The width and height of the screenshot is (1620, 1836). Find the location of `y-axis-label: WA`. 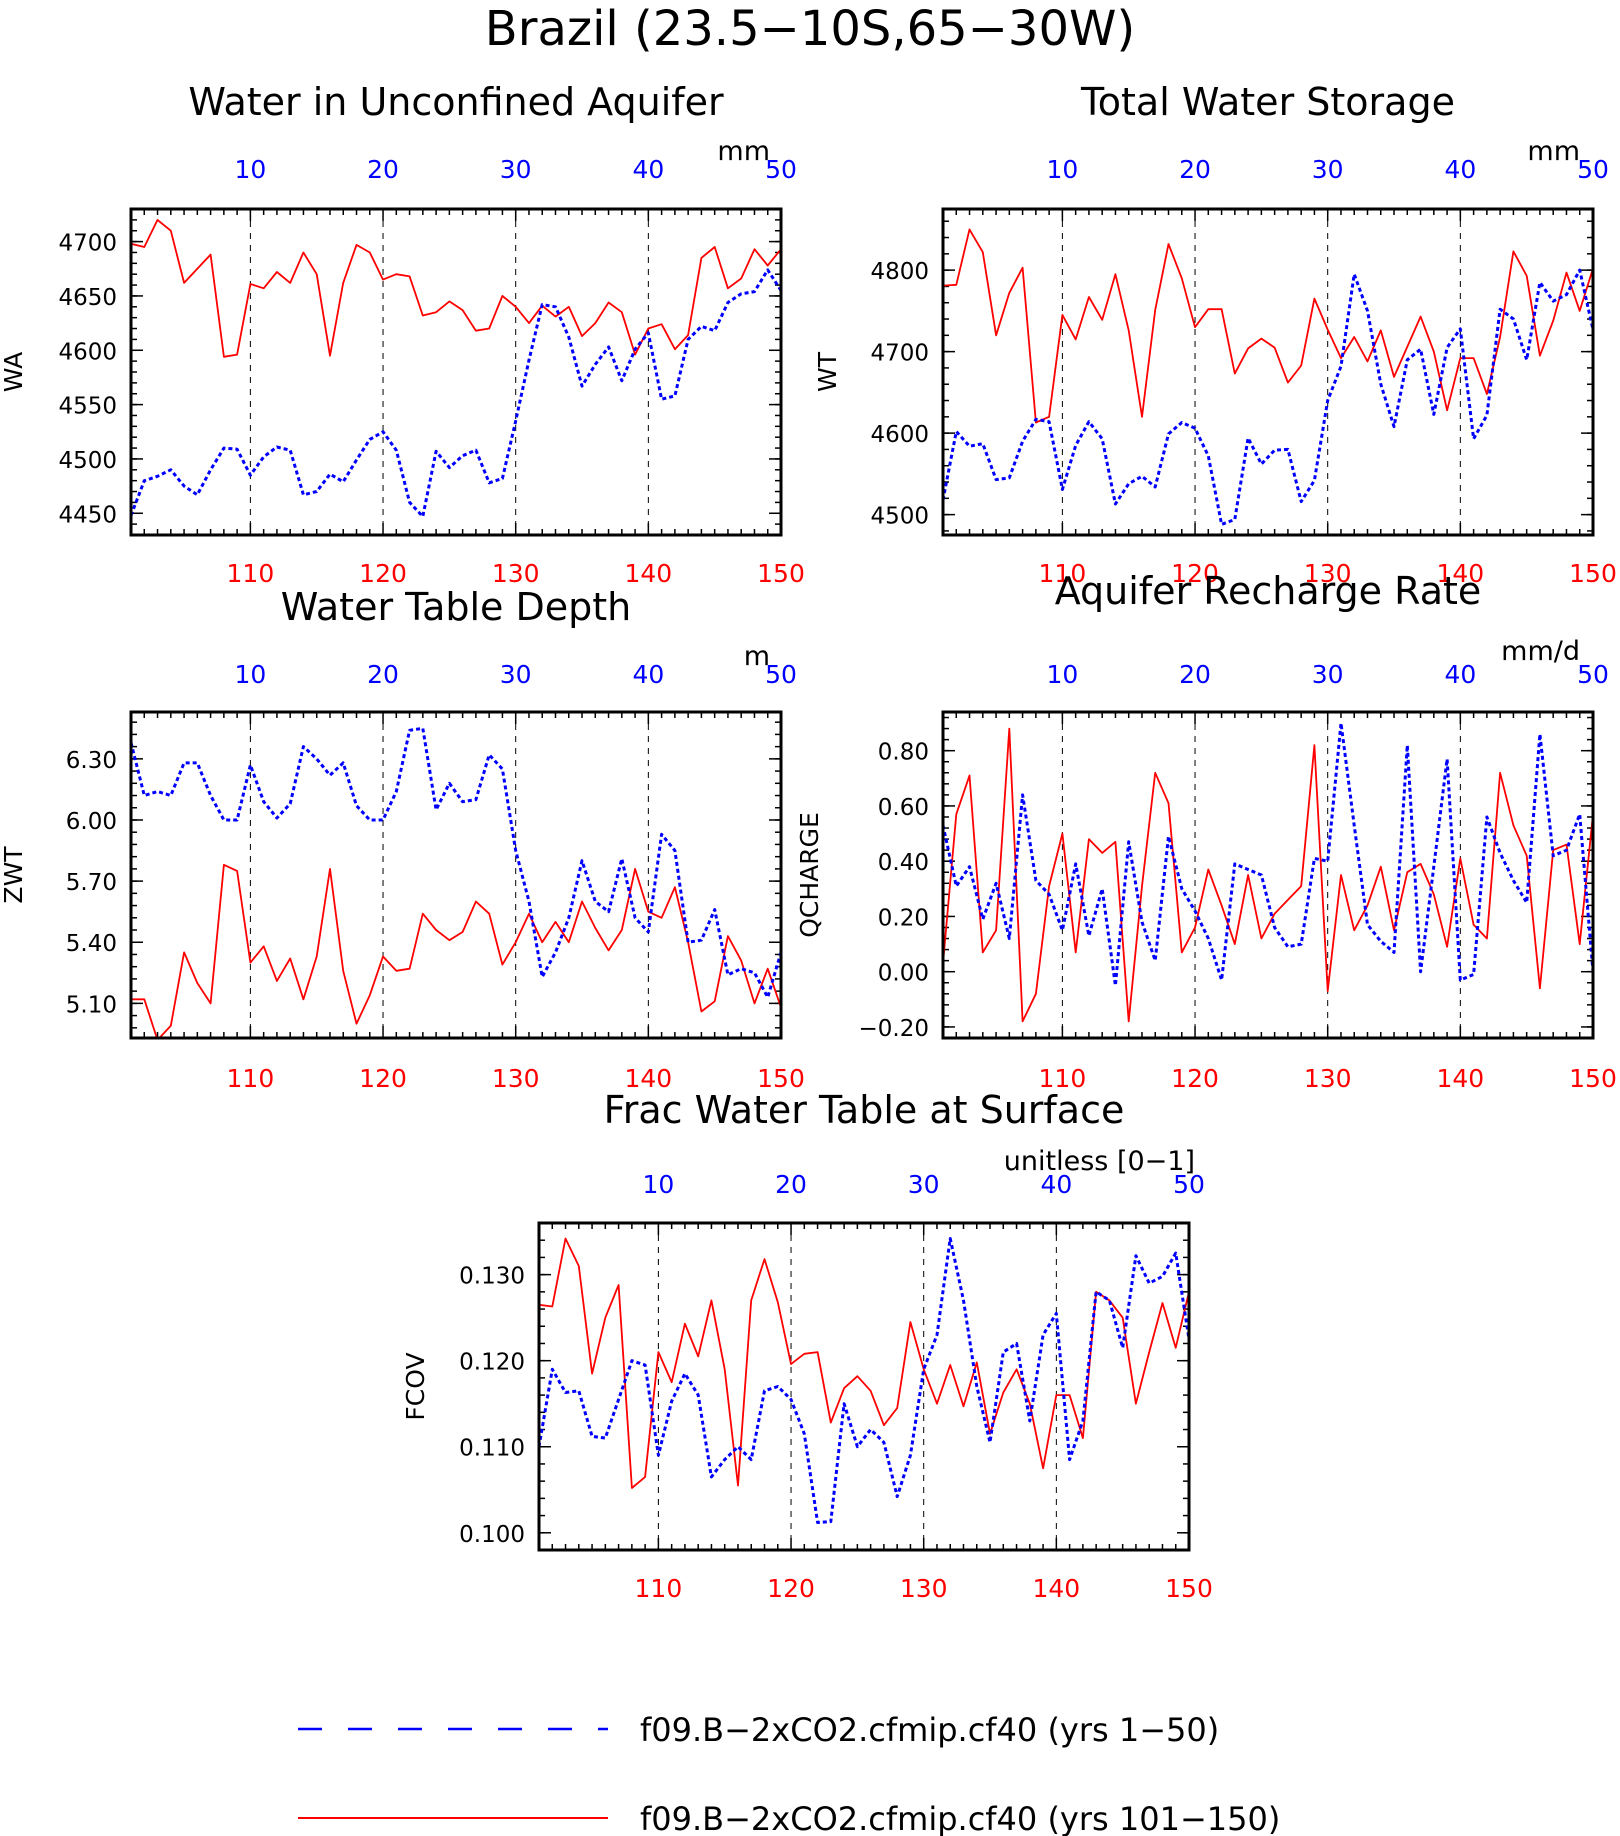

y-axis-label: WA is located at coordinates (14, 372).